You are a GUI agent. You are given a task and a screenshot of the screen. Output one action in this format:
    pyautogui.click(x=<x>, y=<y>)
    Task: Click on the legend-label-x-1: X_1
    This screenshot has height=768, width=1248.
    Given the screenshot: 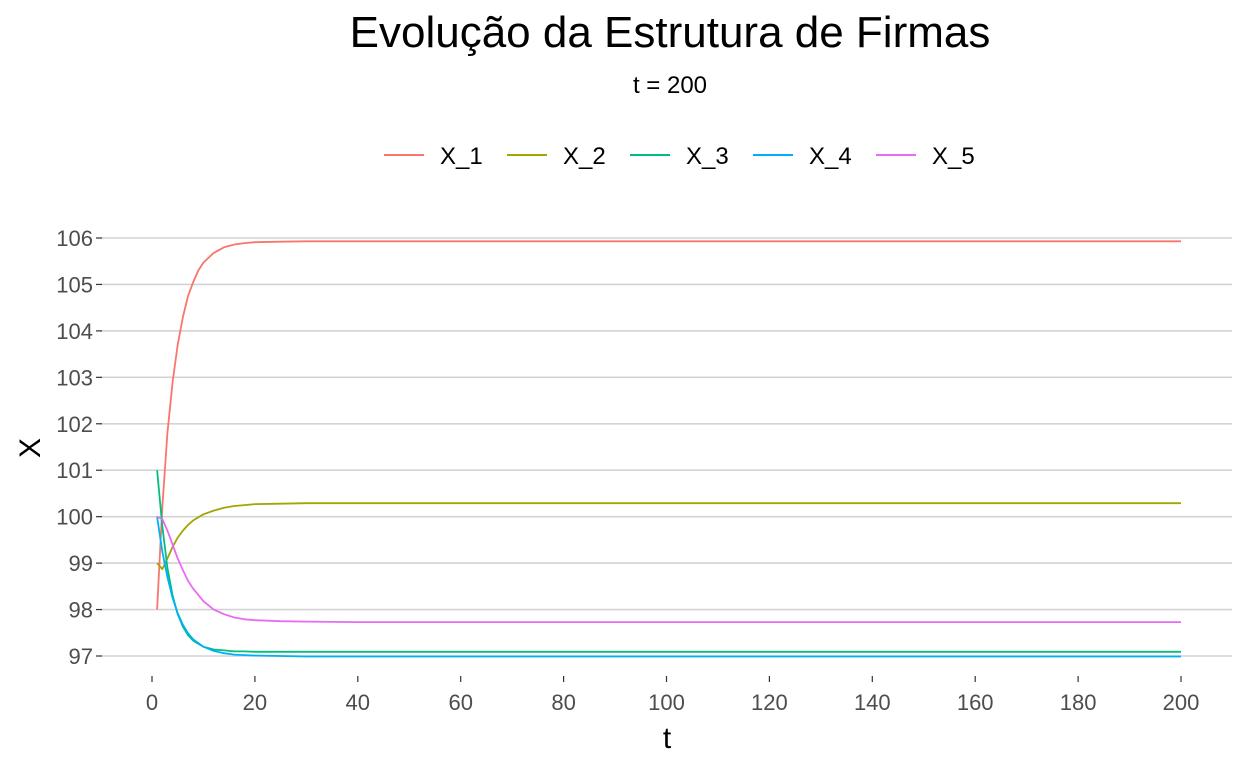 What is the action you would take?
    pyautogui.click(x=461, y=156)
    